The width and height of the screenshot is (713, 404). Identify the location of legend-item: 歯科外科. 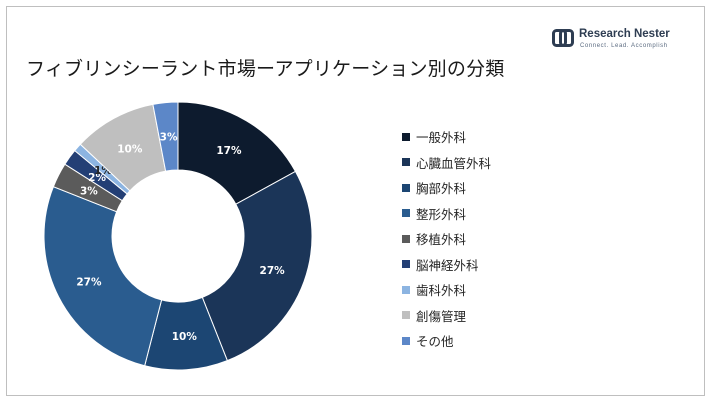
(446, 290).